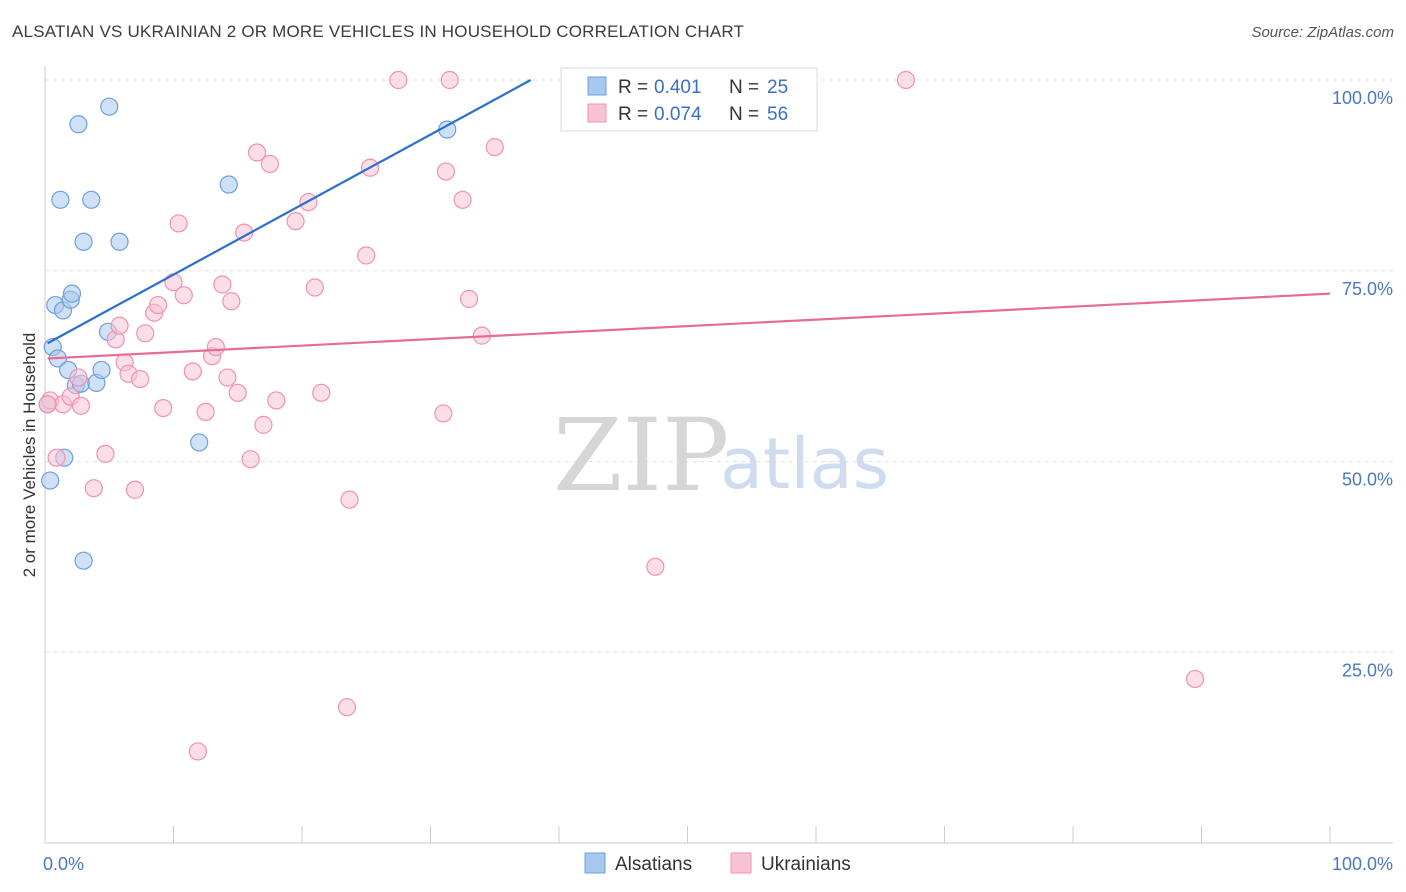 Image resolution: width=1406 pixels, height=892 pixels. Describe the element at coordinates (633, 114) in the screenshot. I see `legend-r-label-ukrainians: R =` at that location.